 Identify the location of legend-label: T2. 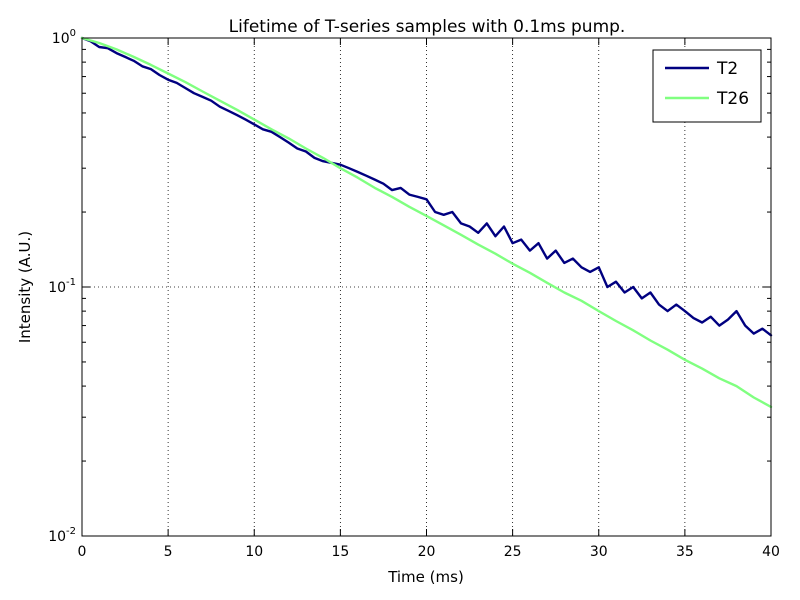
(727, 69).